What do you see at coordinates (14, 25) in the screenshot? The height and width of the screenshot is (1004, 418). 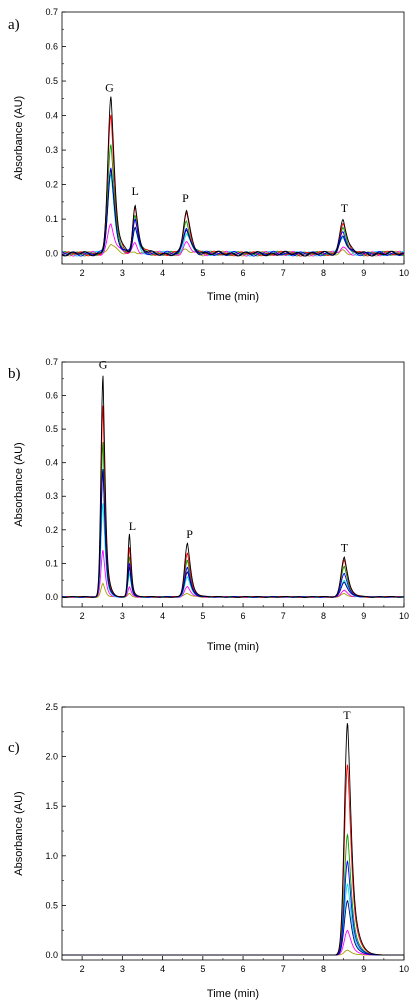 I see `panel-label: a)` at bounding box center [14, 25].